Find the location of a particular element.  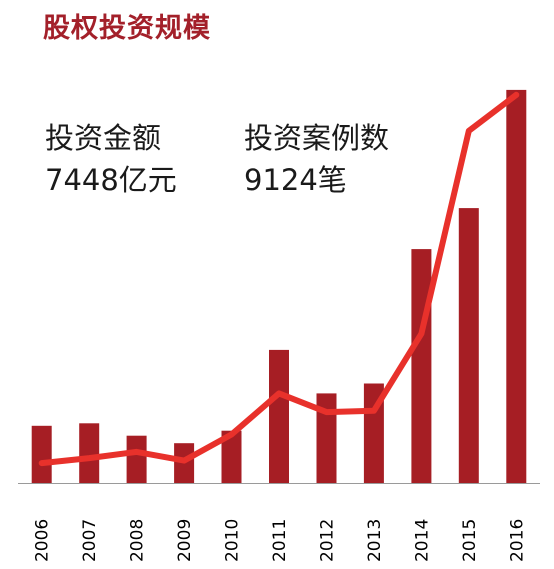

x-tick-2013: 2013 is located at coordinates (375, 540).